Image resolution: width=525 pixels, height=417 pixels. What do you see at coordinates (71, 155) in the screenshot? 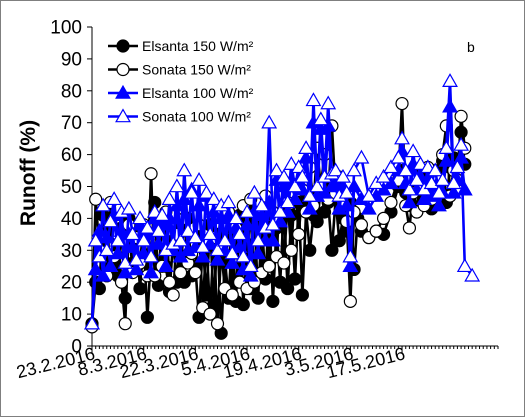
I see `y-tick-label: 60` at bounding box center [71, 155].